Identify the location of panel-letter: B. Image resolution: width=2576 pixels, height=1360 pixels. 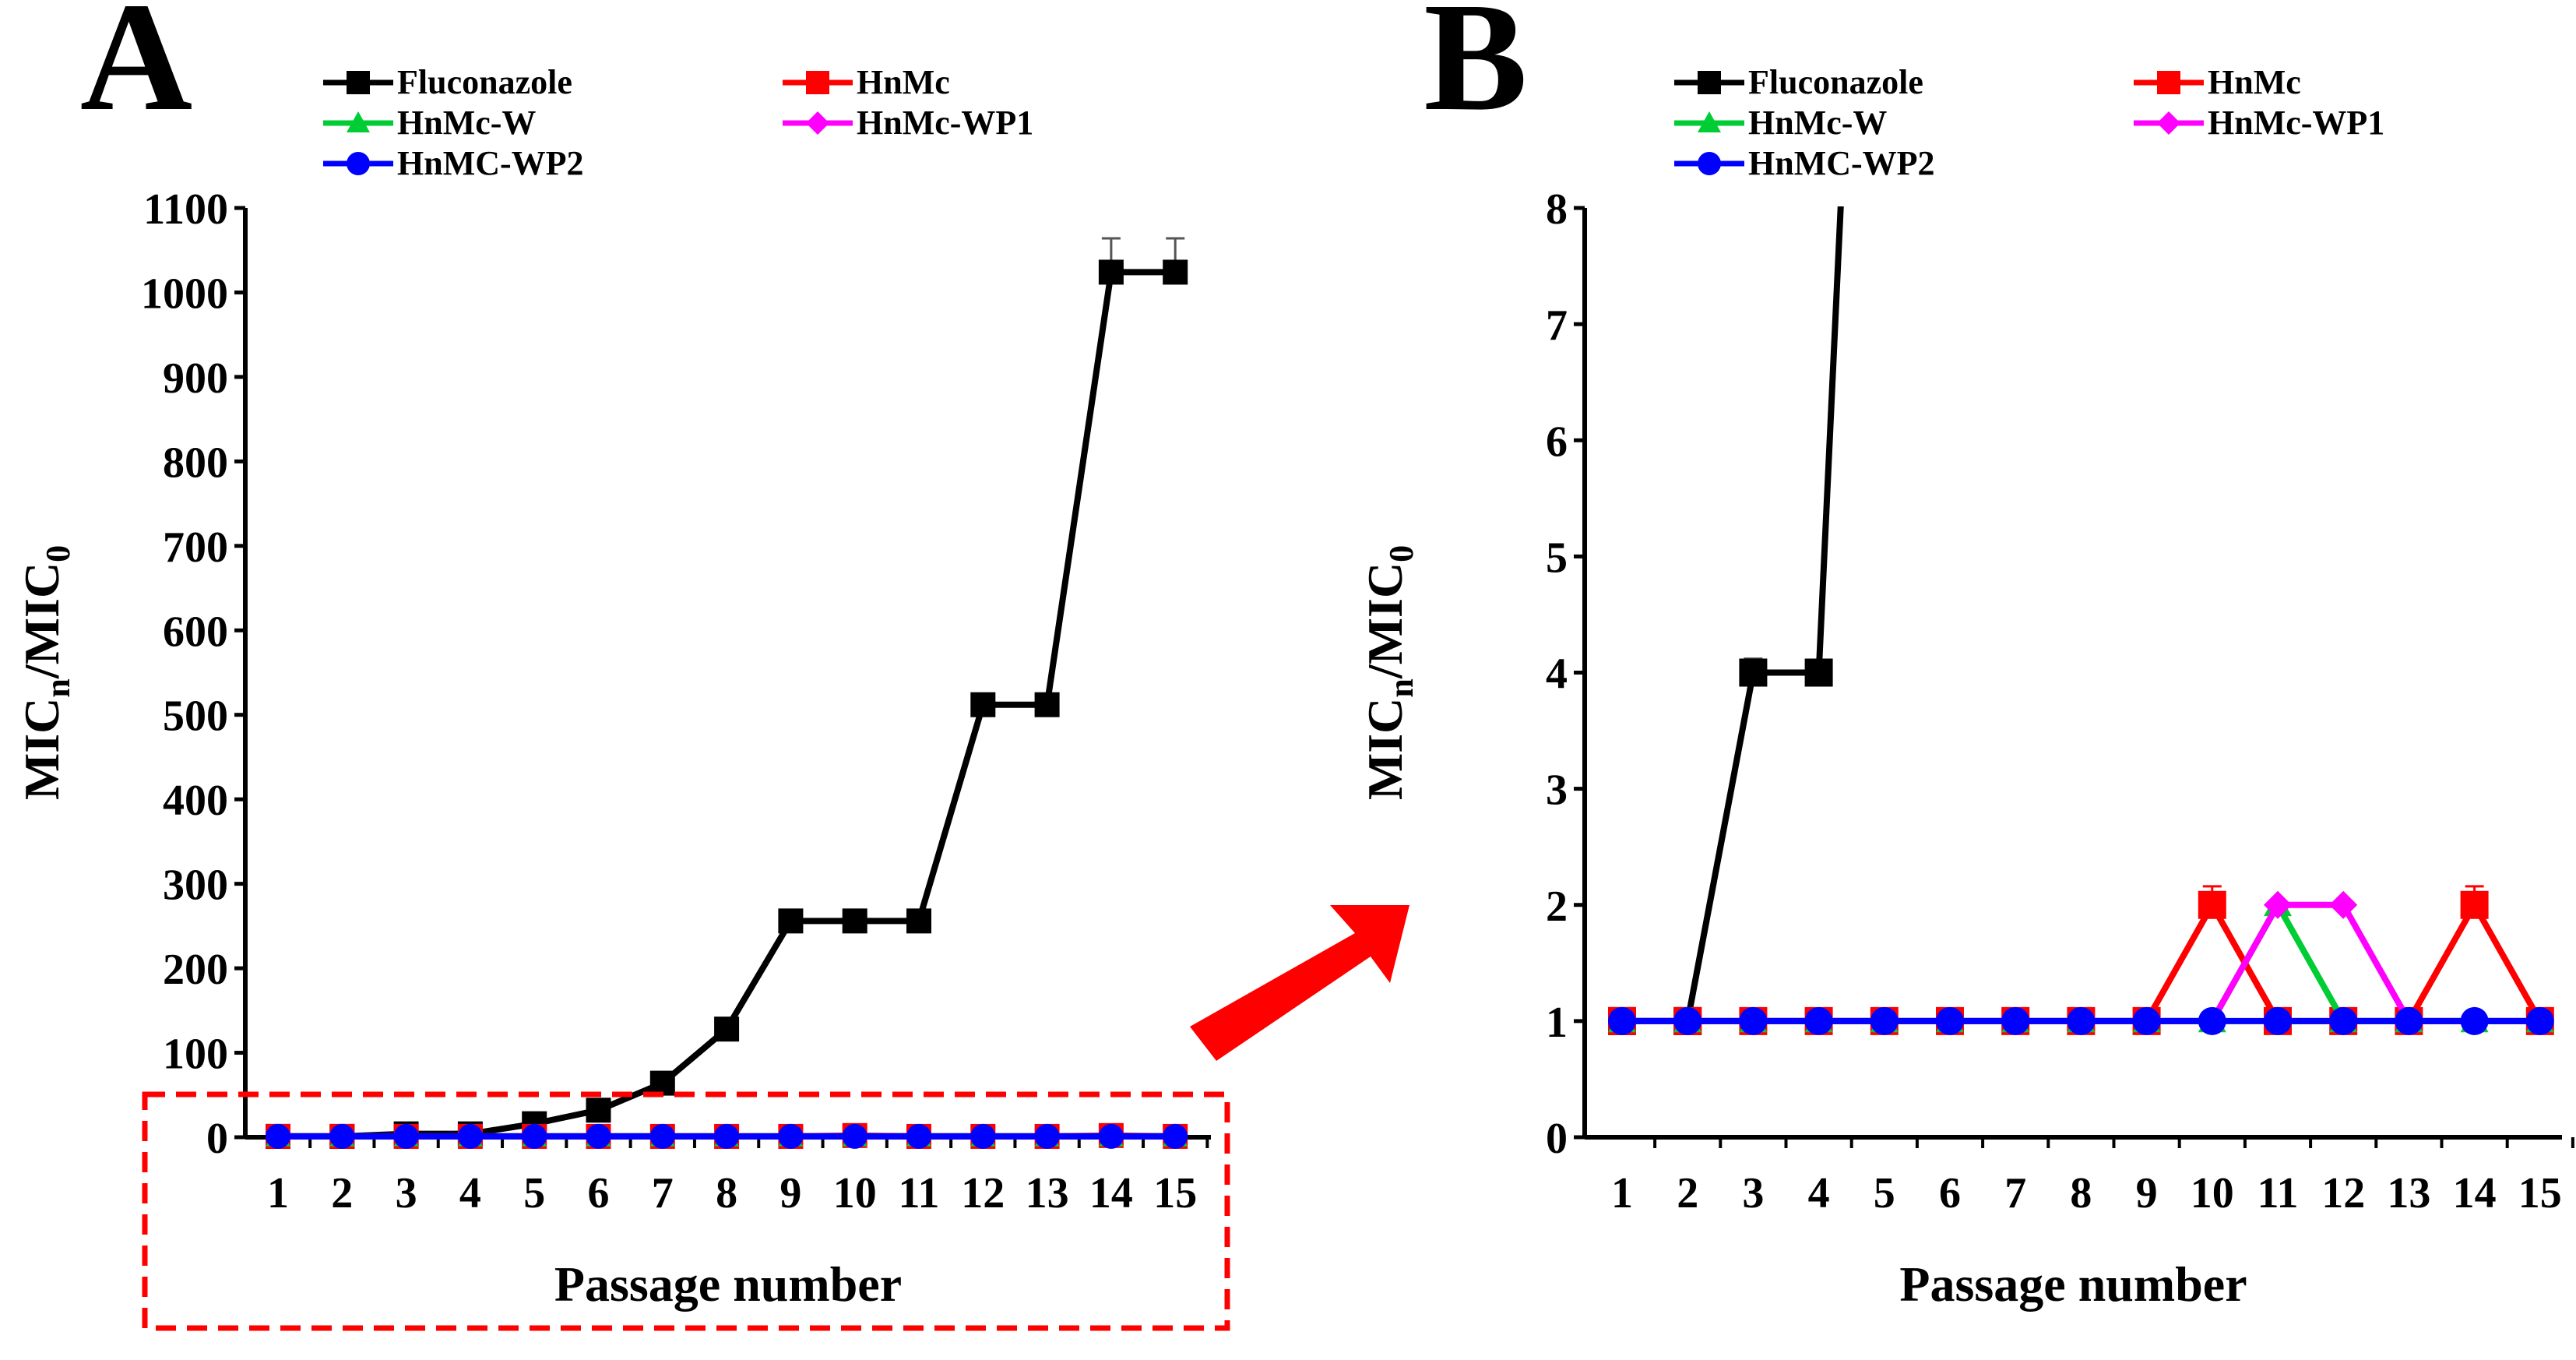
(1475, 71).